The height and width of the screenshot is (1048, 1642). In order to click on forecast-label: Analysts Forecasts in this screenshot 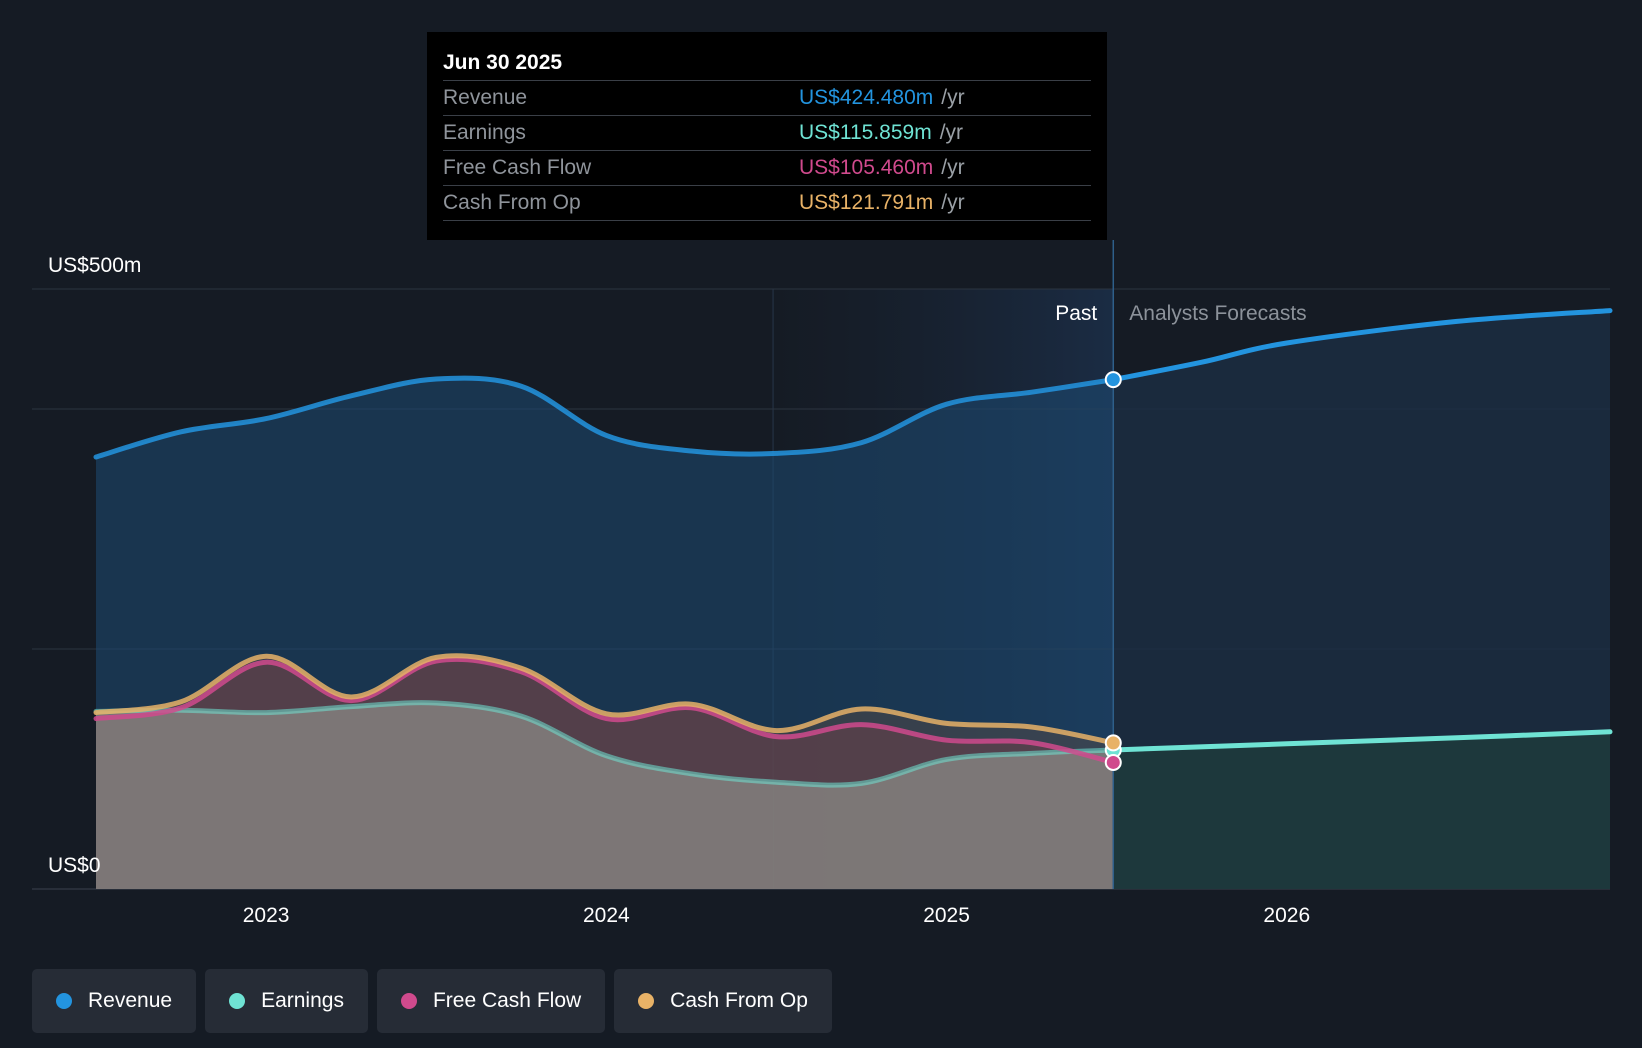, I will do `click(1217, 313)`.